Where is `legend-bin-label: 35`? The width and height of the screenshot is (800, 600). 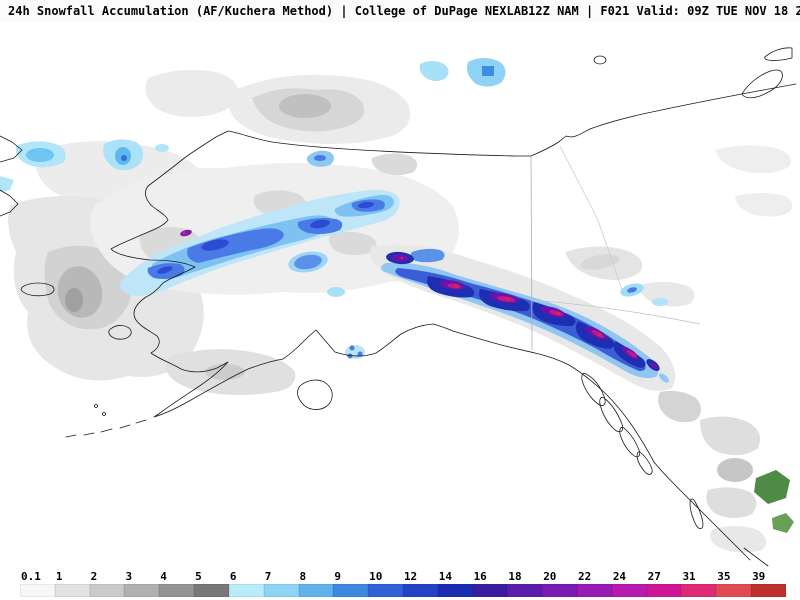
legend-bin-label: 35 is located at coordinates (724, 576).